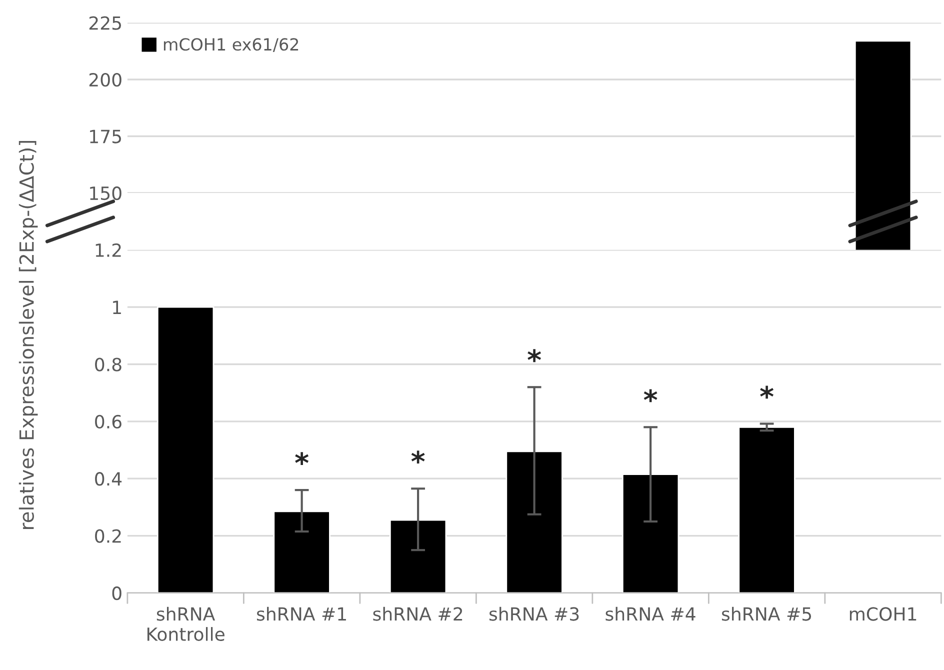 This screenshot has width=944, height=670. Describe the element at coordinates (105, 137) in the screenshot. I see `y-tick-label: 175` at that location.